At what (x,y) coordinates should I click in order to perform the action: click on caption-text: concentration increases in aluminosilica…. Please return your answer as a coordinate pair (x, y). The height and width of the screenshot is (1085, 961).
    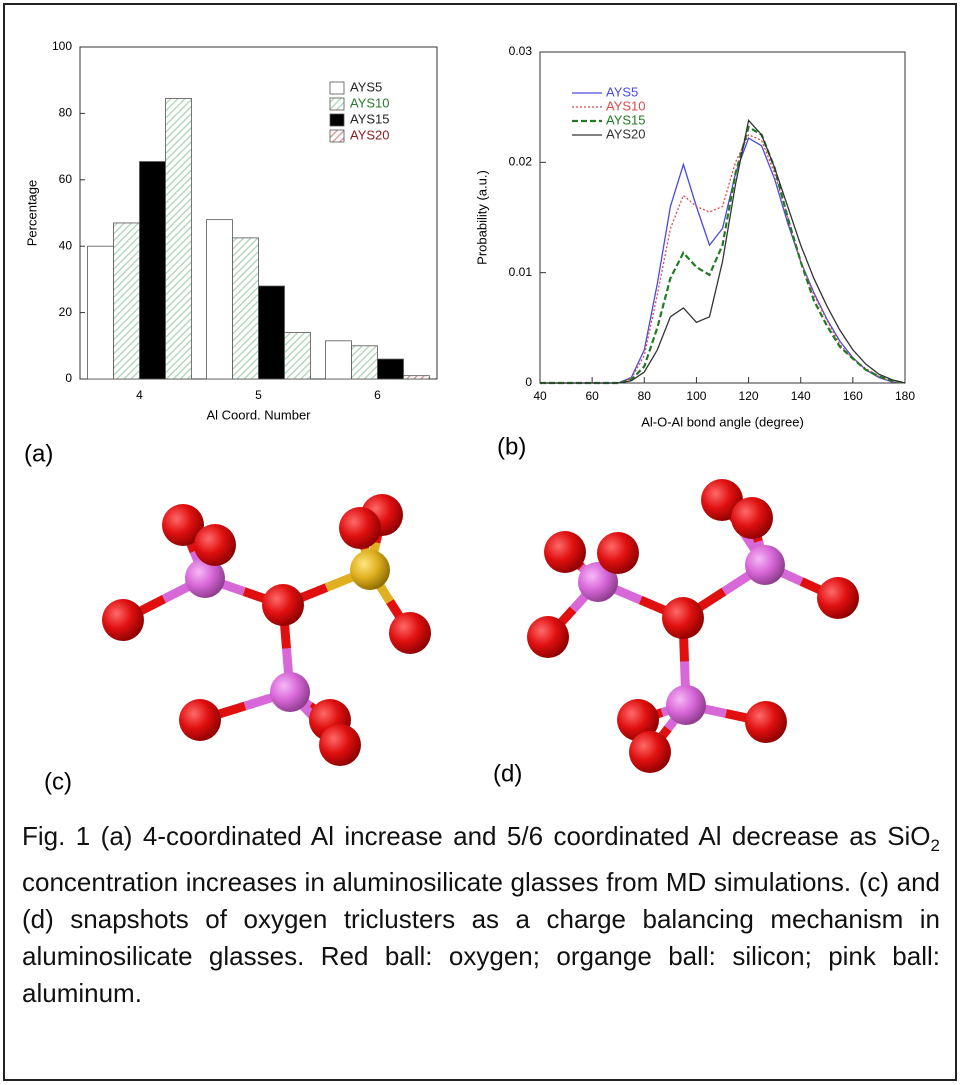
    Looking at the image, I should click on (481, 938).